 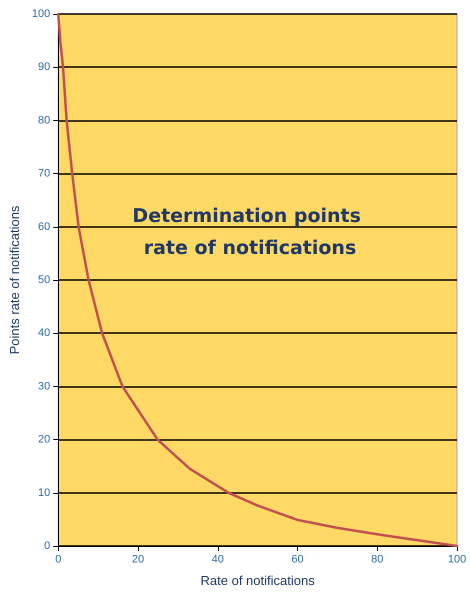 I want to click on y-tick-label: 0, so click(x=47, y=546).